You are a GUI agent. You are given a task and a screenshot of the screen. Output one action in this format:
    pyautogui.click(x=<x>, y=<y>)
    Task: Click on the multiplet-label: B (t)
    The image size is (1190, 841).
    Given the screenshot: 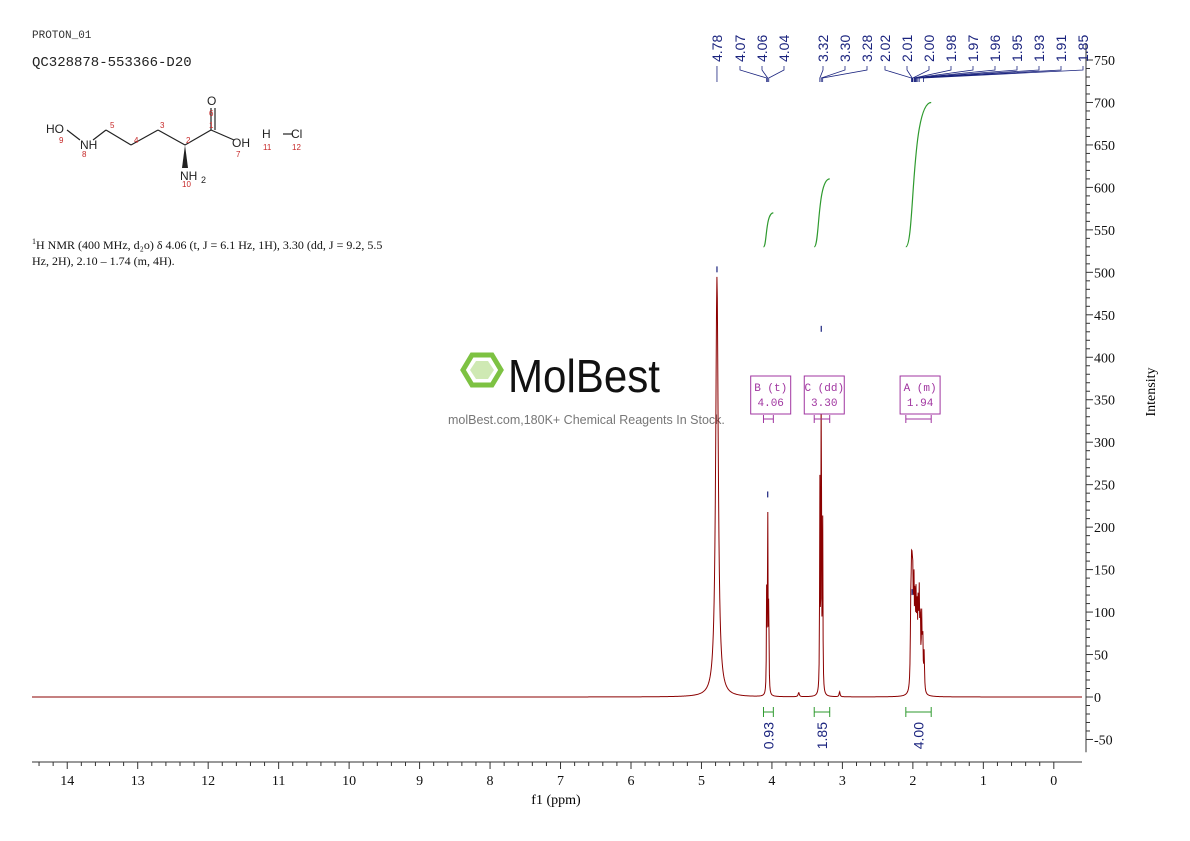 What is the action you would take?
    pyautogui.click(x=770, y=389)
    